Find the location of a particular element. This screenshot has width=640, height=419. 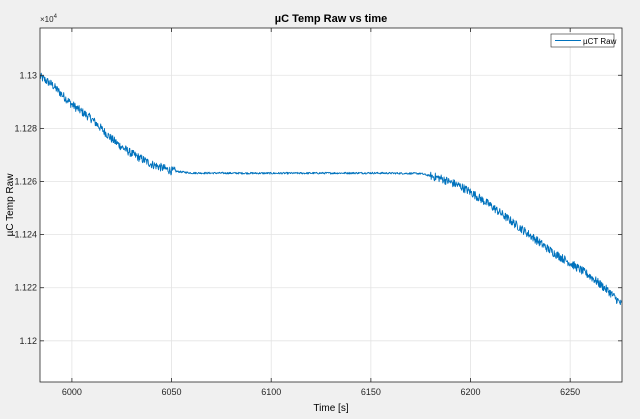

chart-legend: µCT Raw is located at coordinates (583, 40).